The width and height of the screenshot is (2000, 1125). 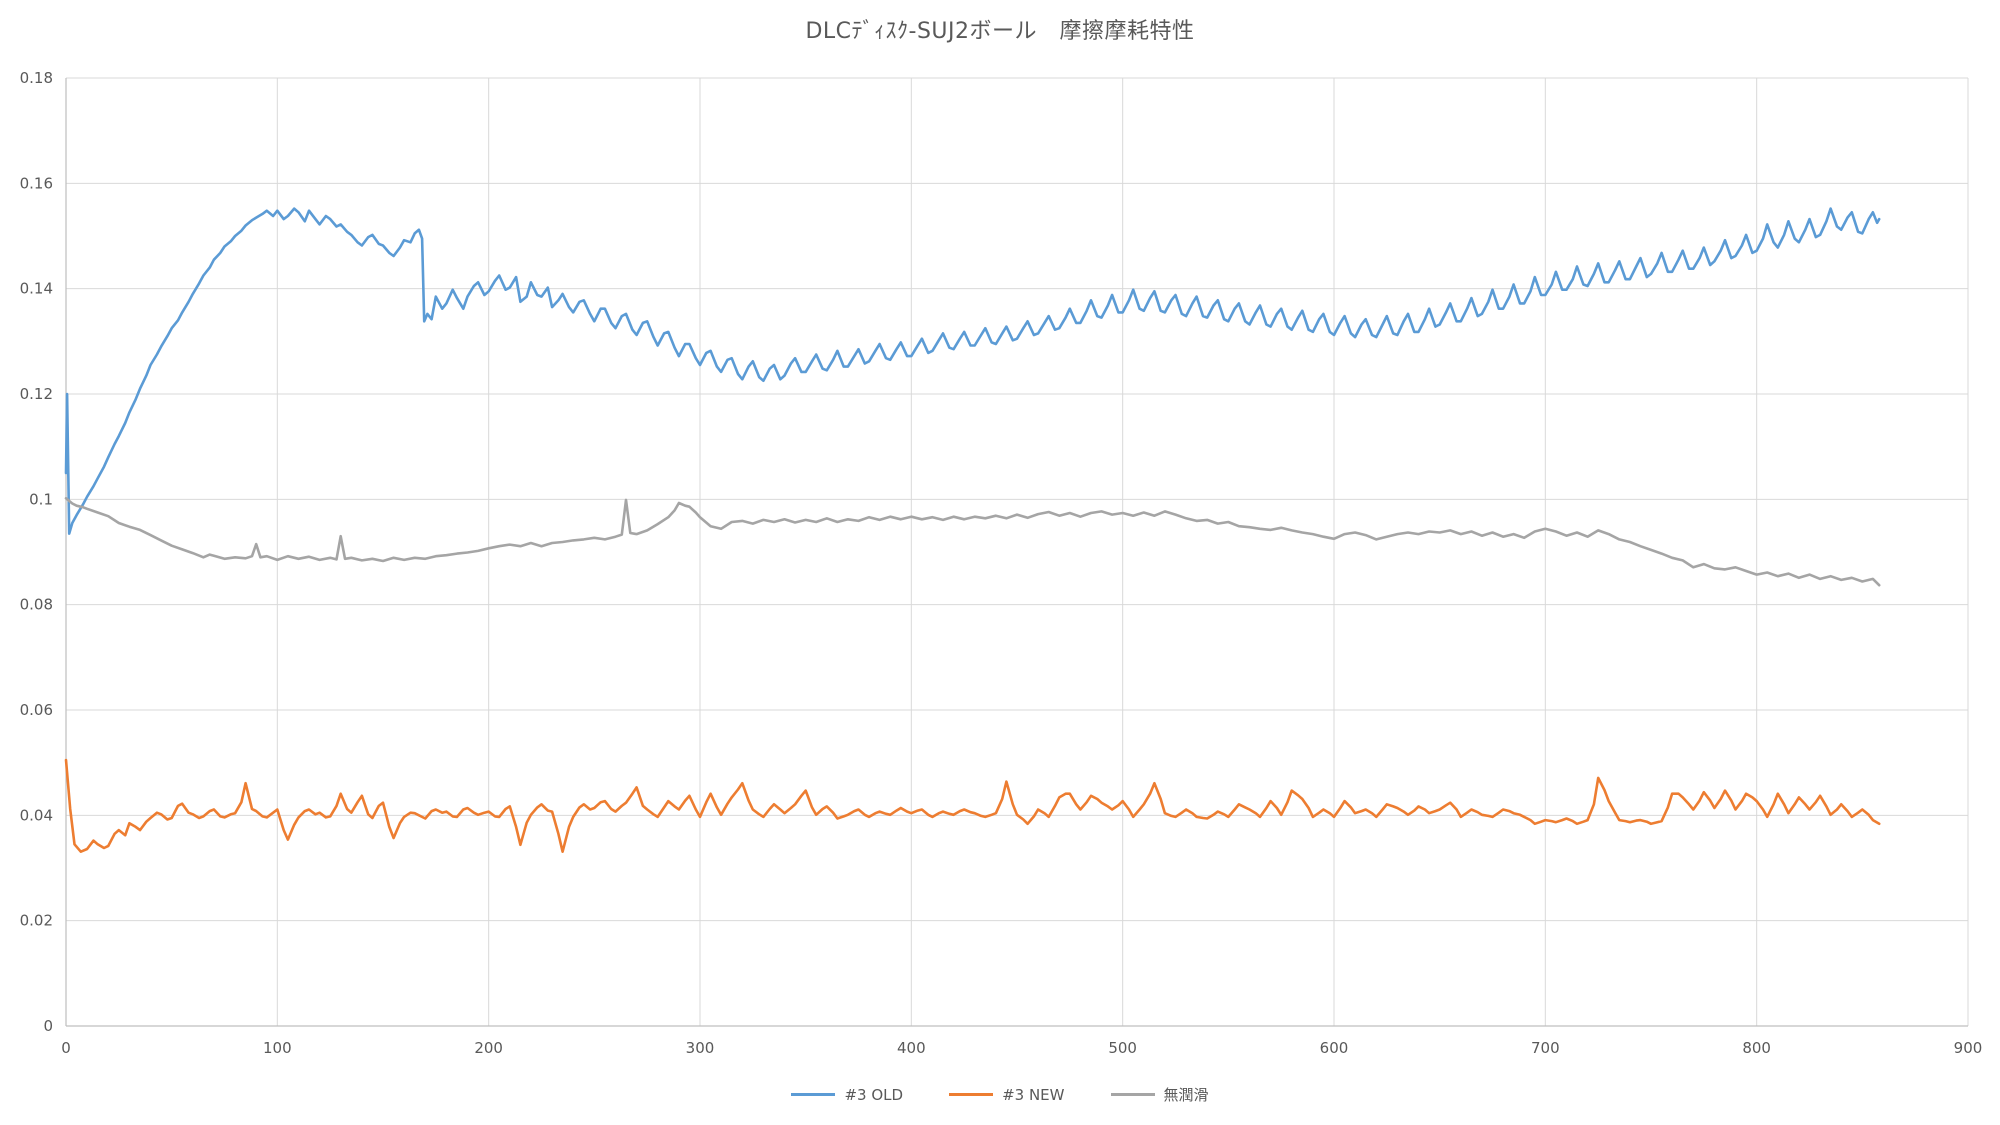 I want to click on x-tick-label: 700, so click(x=1545, y=1048).